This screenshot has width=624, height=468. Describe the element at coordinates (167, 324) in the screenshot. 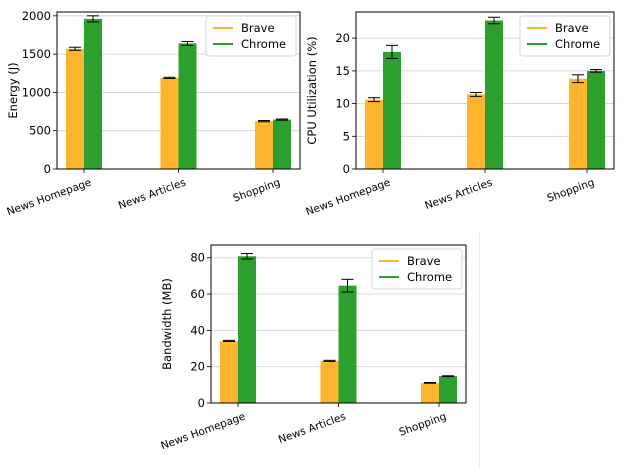

I see `y-axis-label: Bandwidth (MB)` at that location.